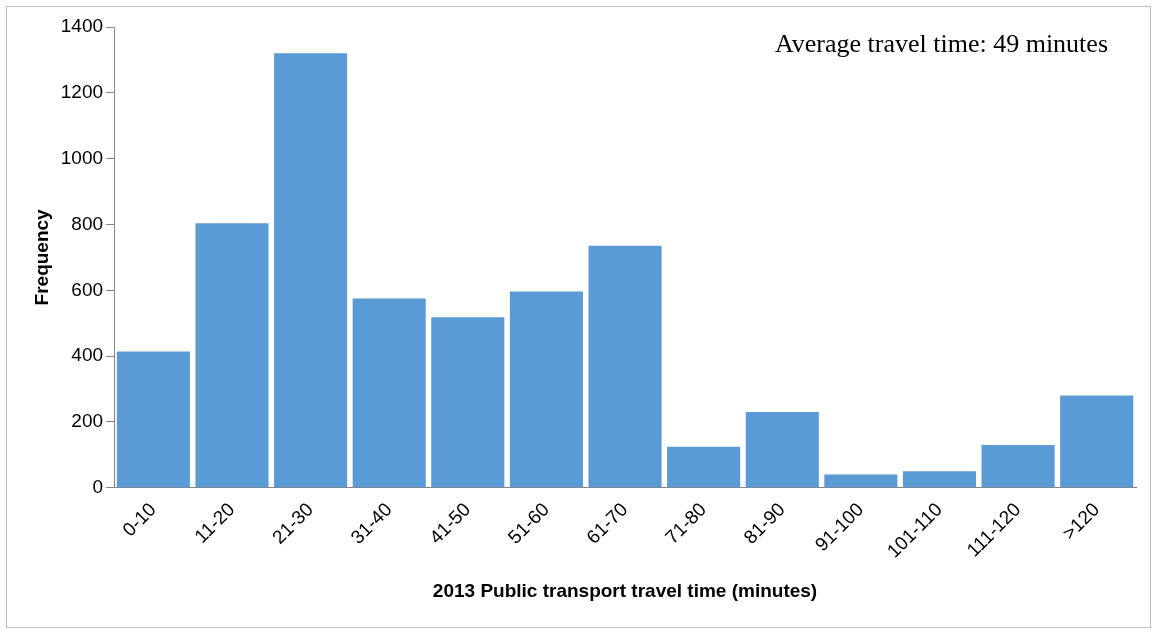  Describe the element at coordinates (87, 355) in the screenshot. I see `y-tick-label: 400` at that location.